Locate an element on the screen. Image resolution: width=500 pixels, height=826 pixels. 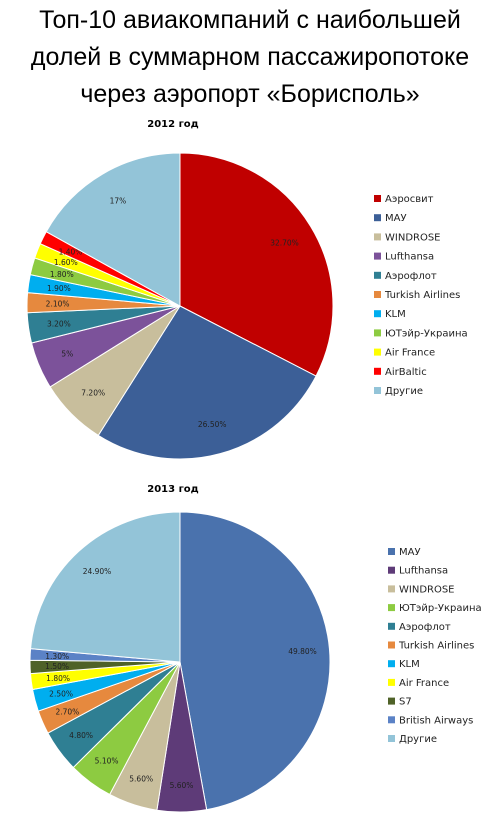
data-label-lufthansa: 5.60% is located at coordinates (182, 785).